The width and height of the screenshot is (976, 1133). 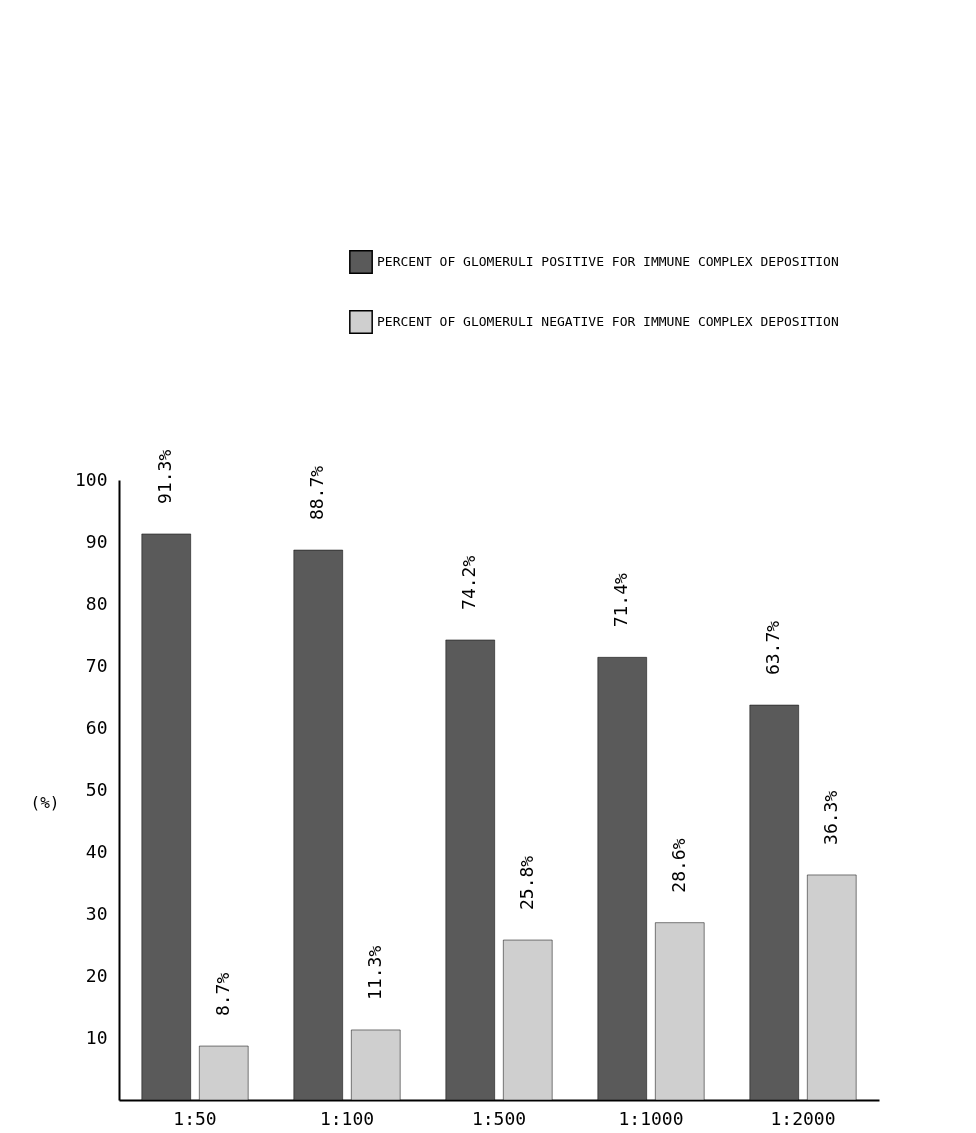 What do you see at coordinates (773, 648) in the screenshot?
I see `data-label: 63.7%` at bounding box center [773, 648].